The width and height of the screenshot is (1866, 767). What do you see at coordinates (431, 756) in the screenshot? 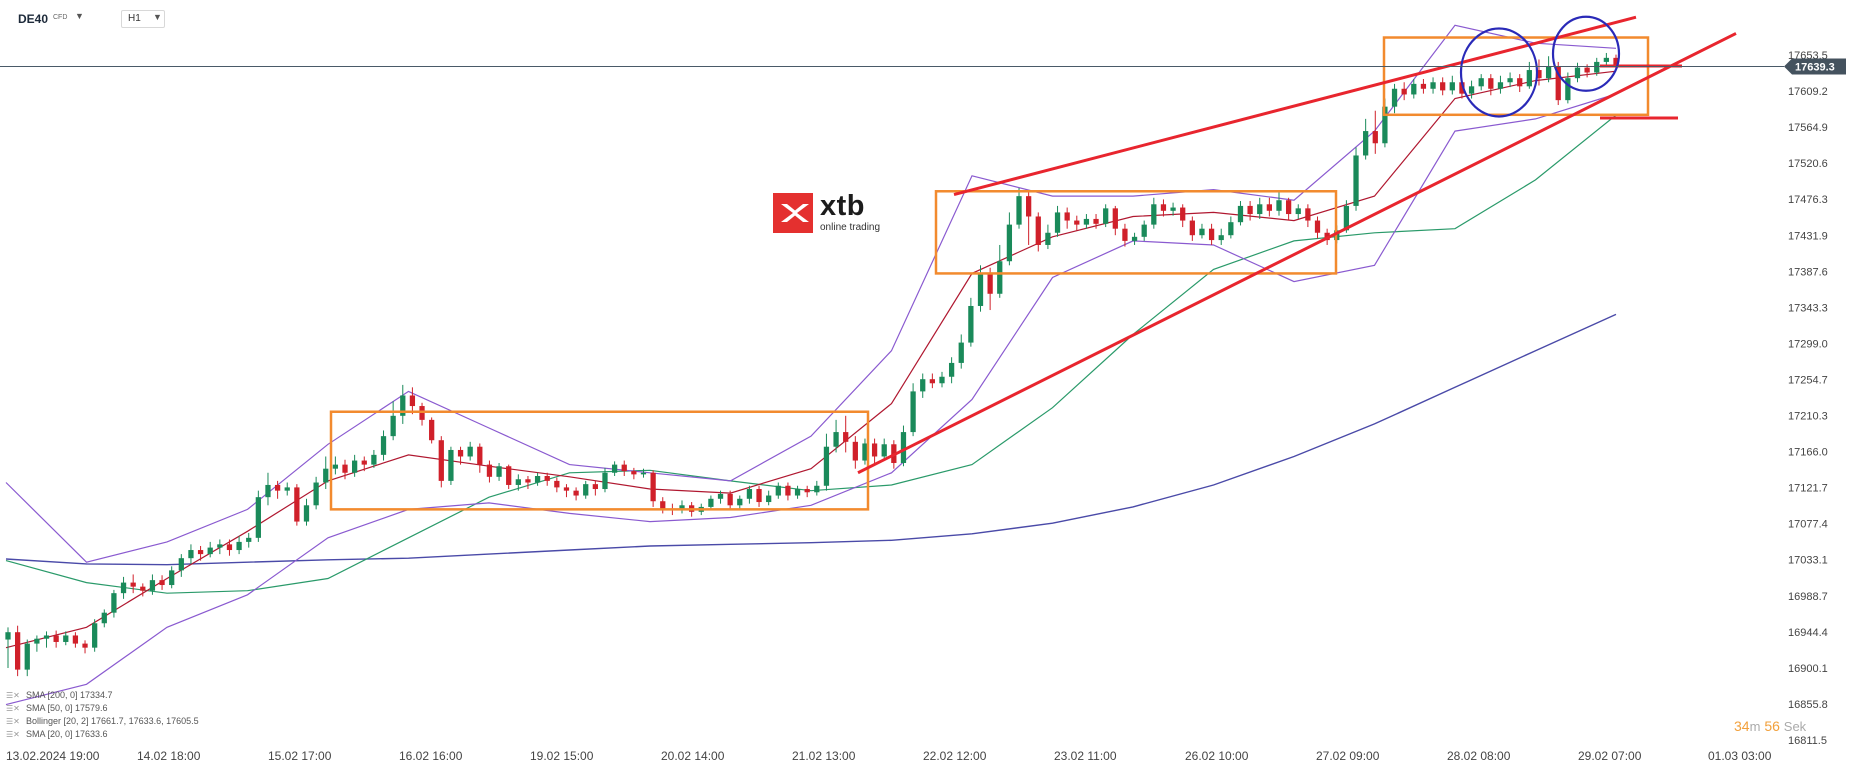
I see `time-axis-tick-label: 16.02 16:00` at bounding box center [431, 756].